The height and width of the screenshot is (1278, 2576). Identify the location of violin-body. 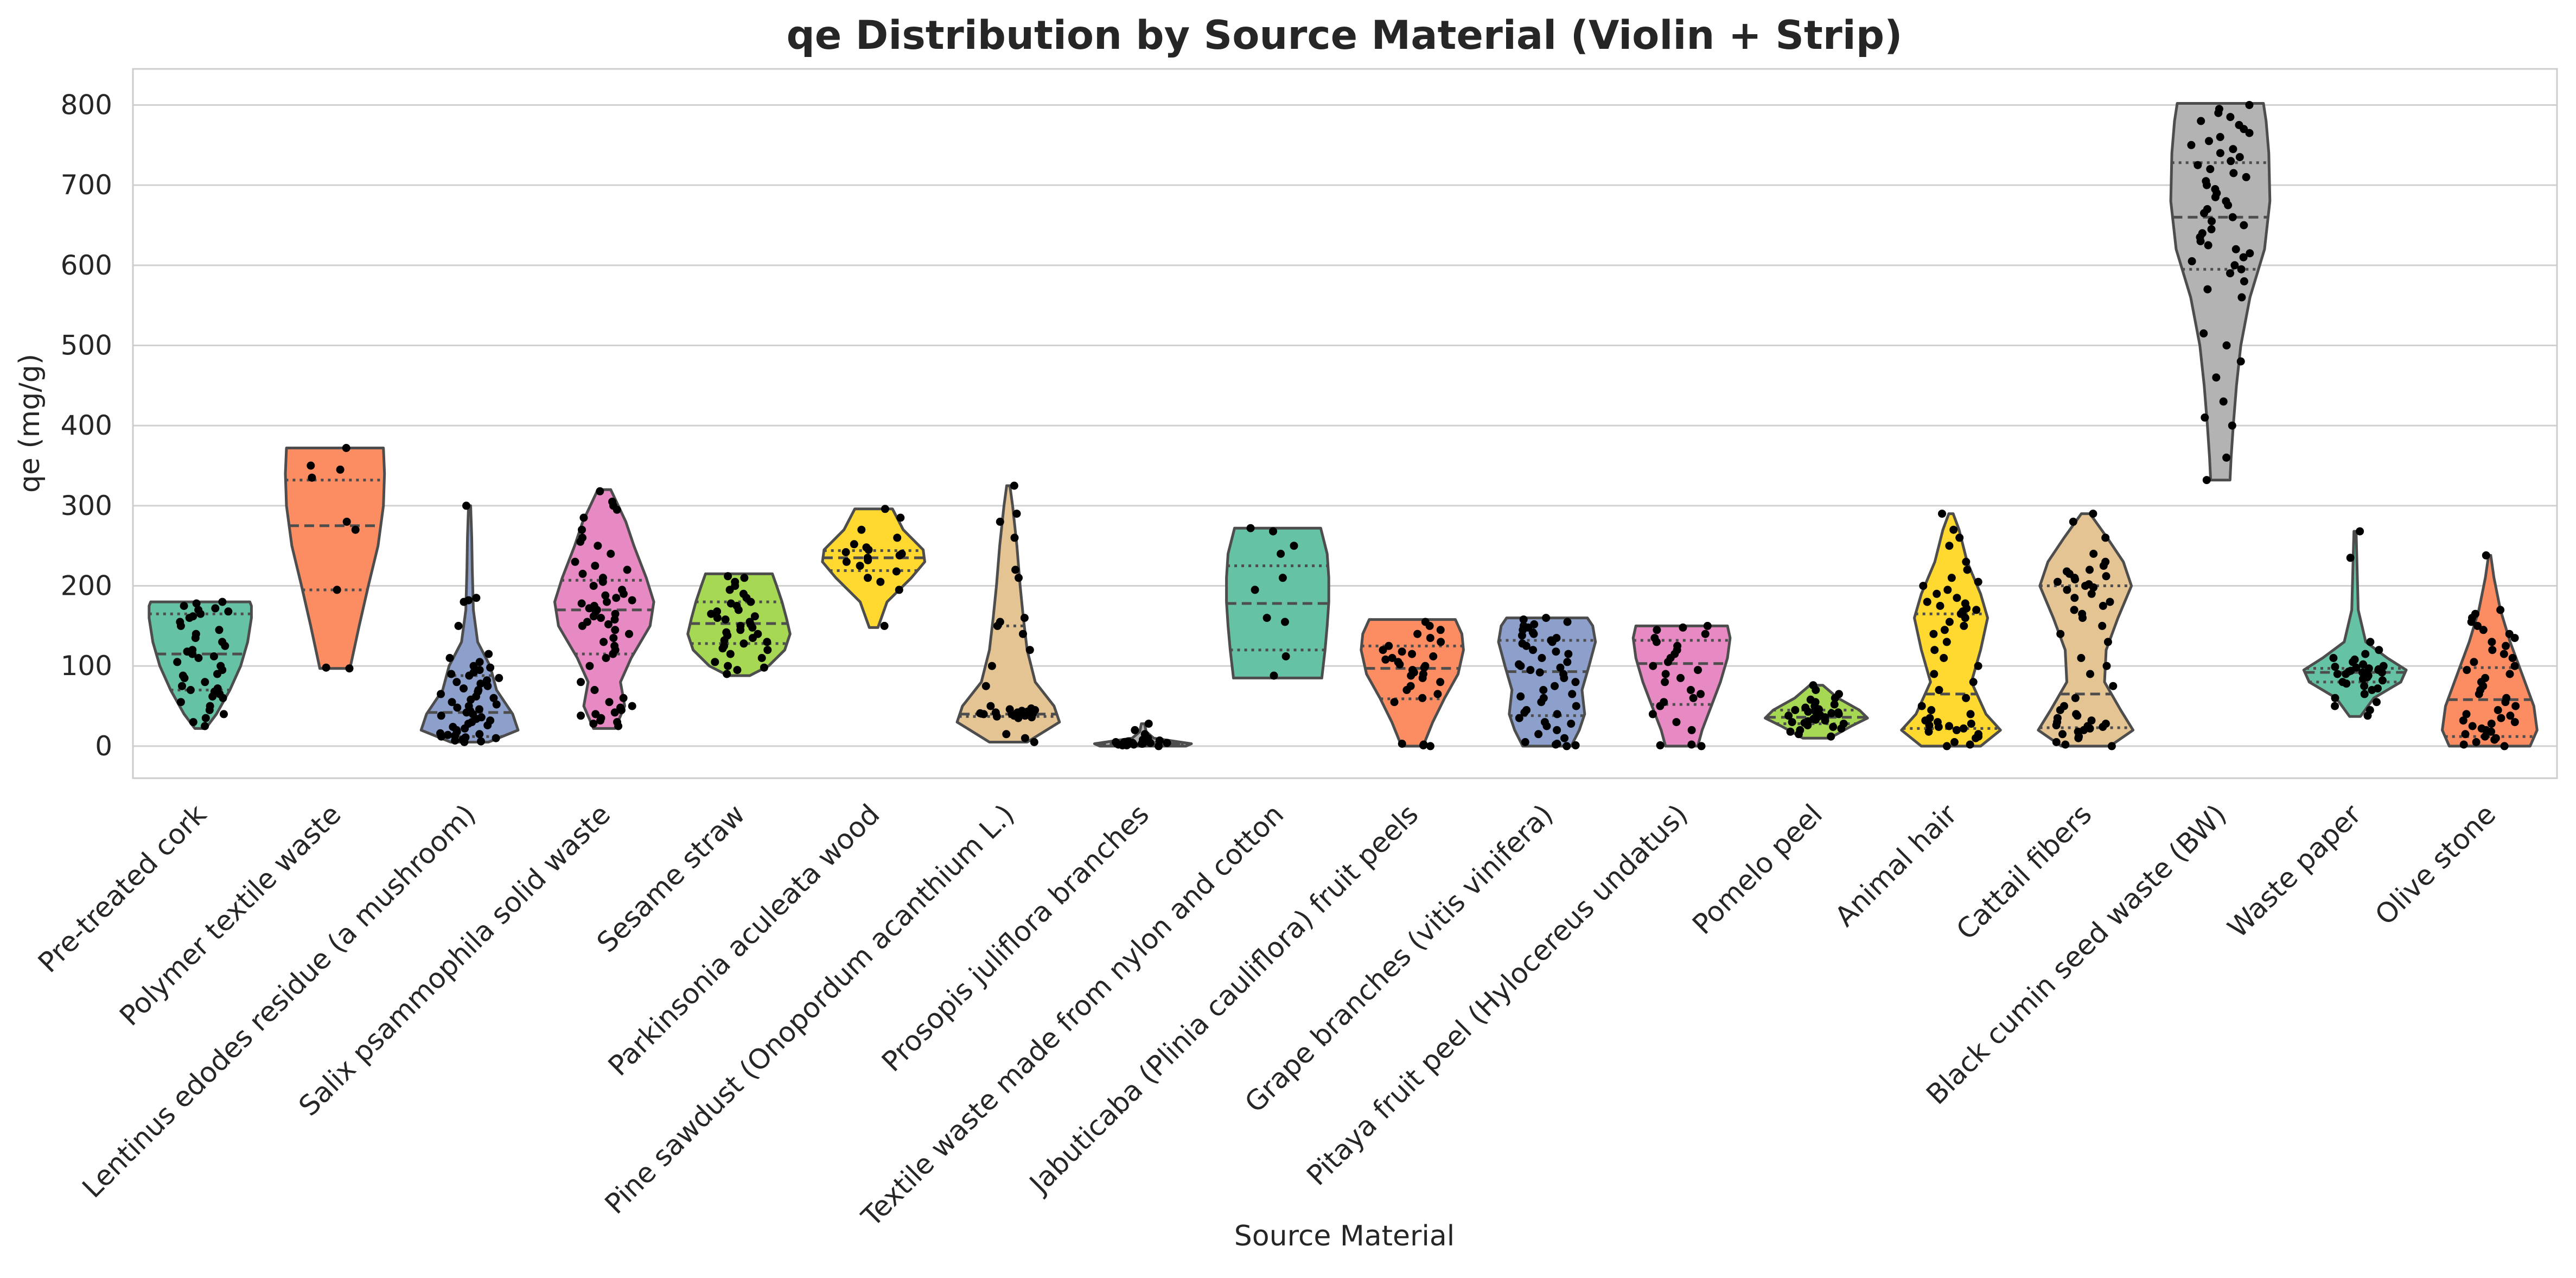
(2086, 630).